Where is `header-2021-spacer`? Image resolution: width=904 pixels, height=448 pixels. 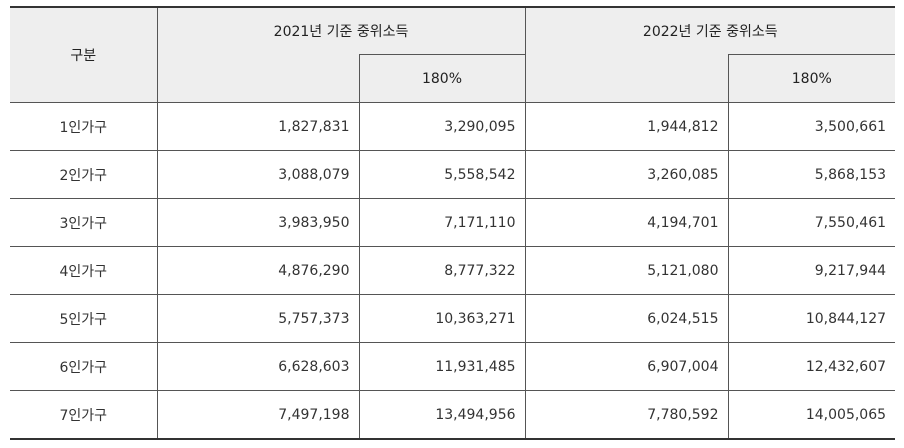
header-2021-spacer is located at coordinates (258, 79).